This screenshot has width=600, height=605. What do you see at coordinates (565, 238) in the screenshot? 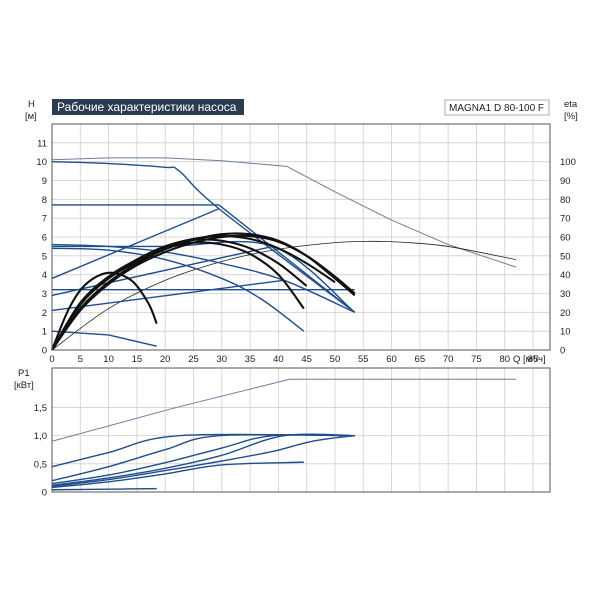
I see `eta-tick-label: 60` at bounding box center [565, 238].